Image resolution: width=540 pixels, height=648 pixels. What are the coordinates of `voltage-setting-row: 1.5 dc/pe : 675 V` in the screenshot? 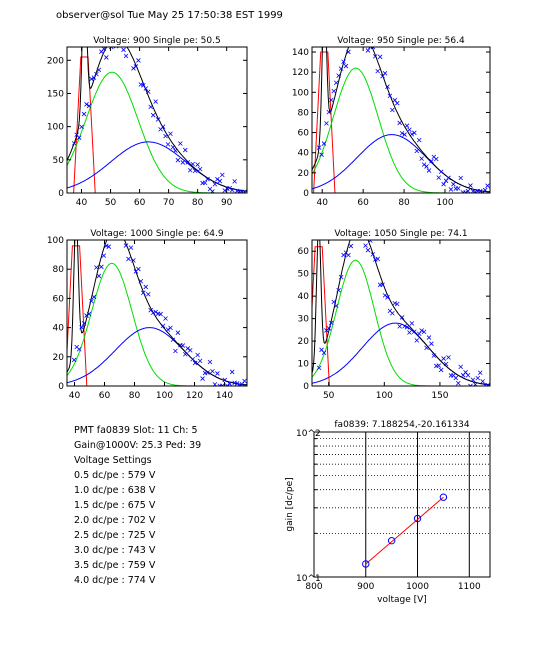 It's located at (115, 505).